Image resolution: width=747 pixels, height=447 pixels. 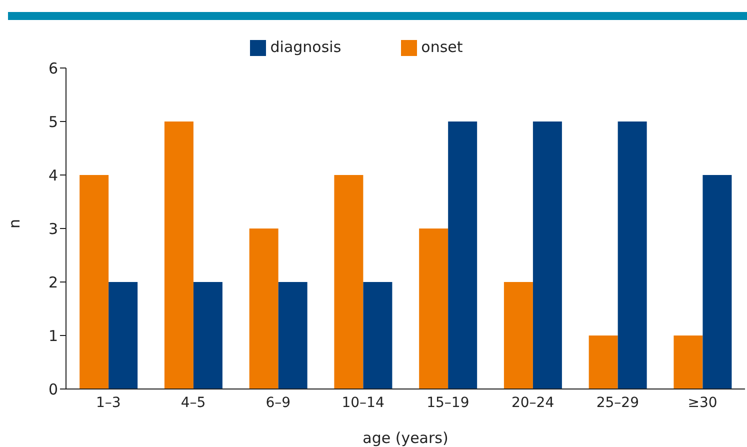 What do you see at coordinates (363, 402) in the screenshot?
I see `x-tick-label: 10–14` at bounding box center [363, 402].